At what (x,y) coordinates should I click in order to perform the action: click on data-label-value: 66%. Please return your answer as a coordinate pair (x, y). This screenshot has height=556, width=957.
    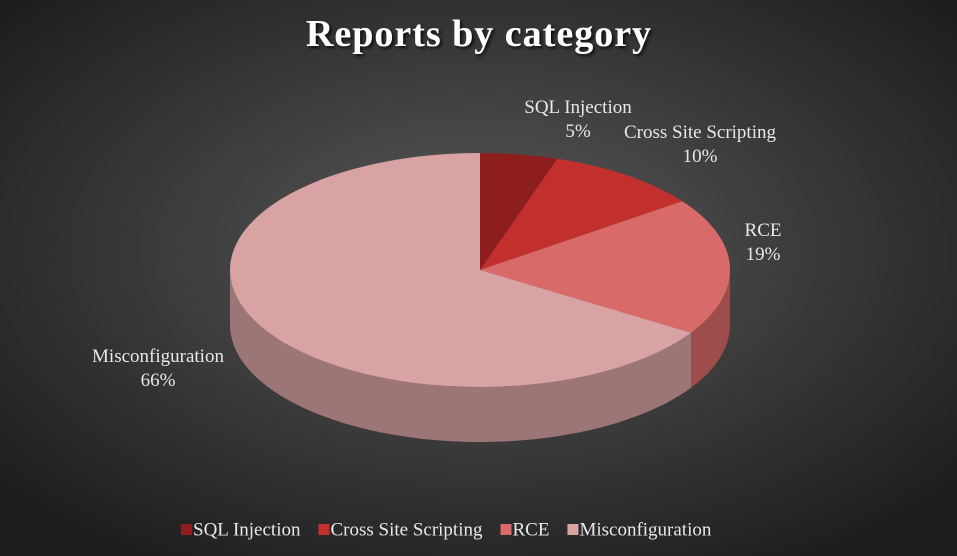
    Looking at the image, I should click on (158, 380).